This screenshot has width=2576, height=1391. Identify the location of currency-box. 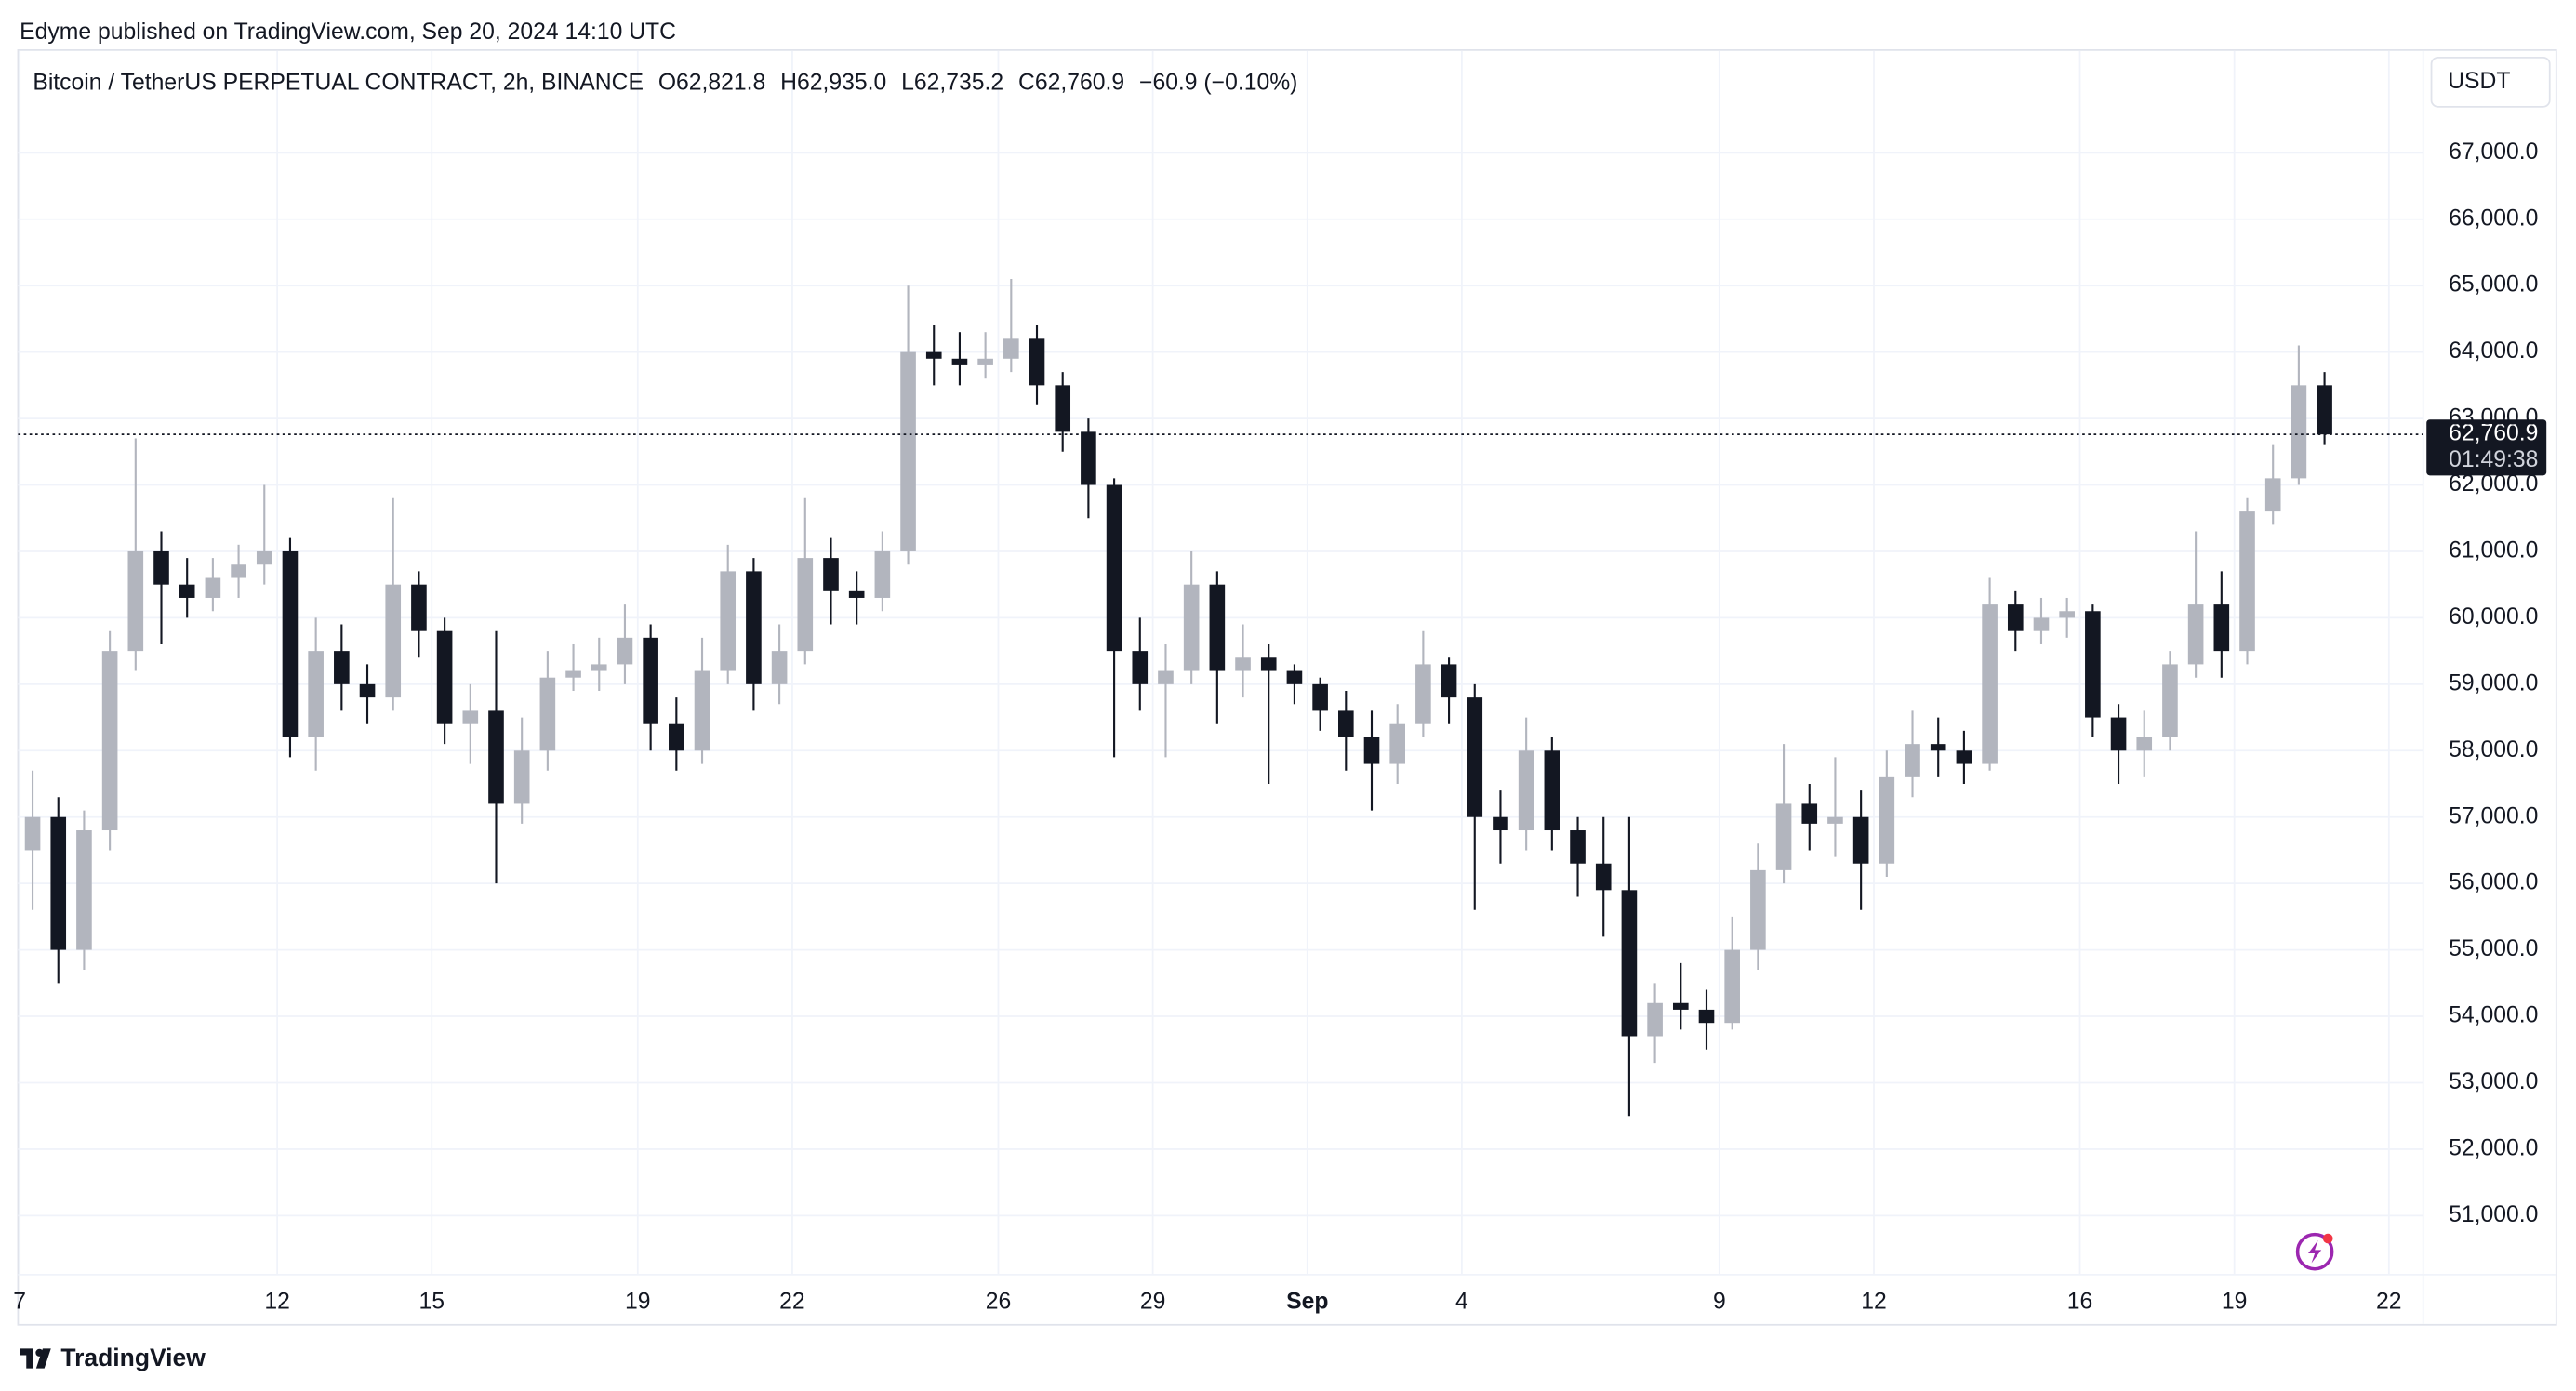
(2490, 82).